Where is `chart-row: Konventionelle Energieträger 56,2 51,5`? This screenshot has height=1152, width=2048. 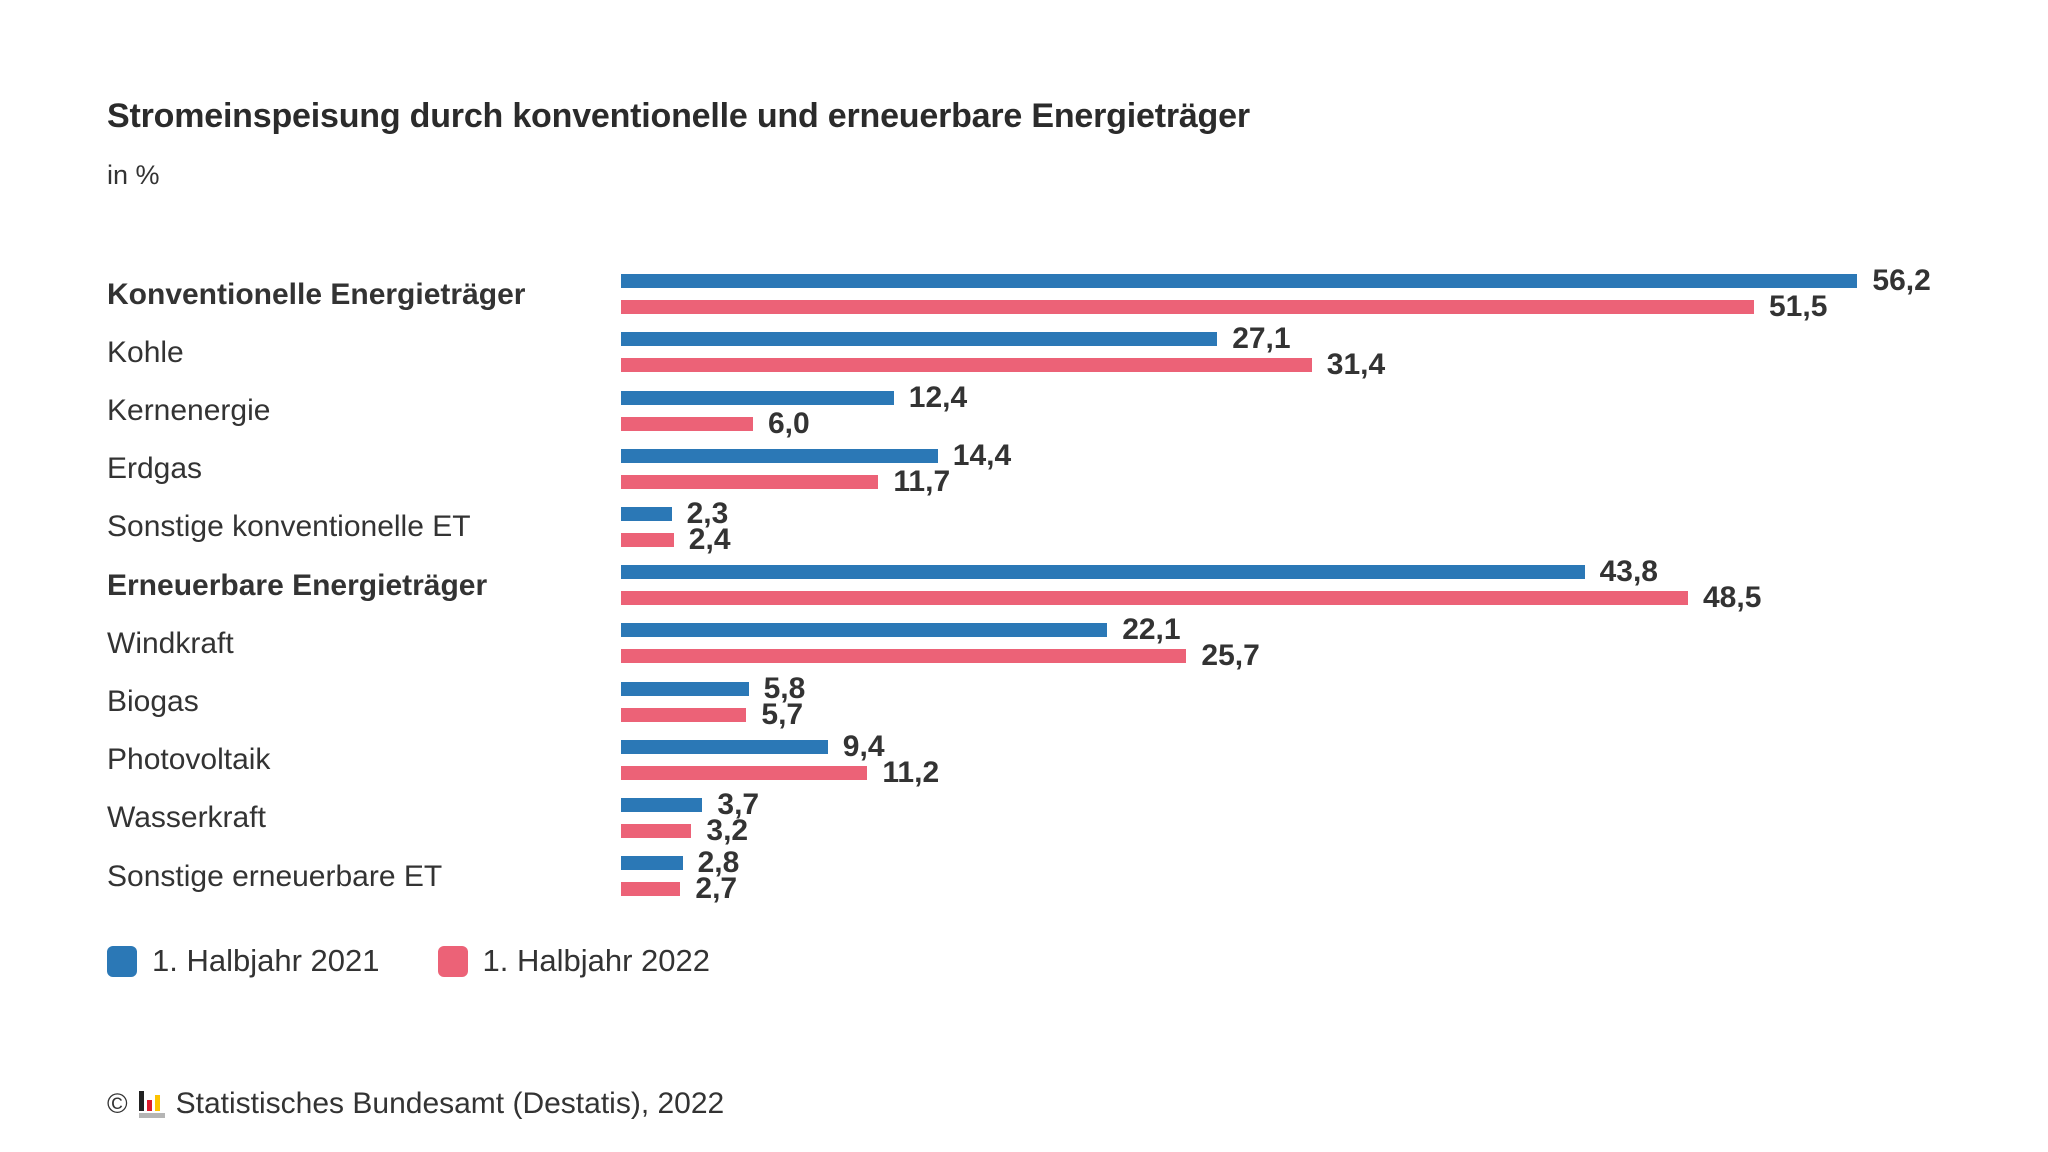
chart-row: Konventionelle Energieträger 56,2 51,5 is located at coordinates (1037, 294).